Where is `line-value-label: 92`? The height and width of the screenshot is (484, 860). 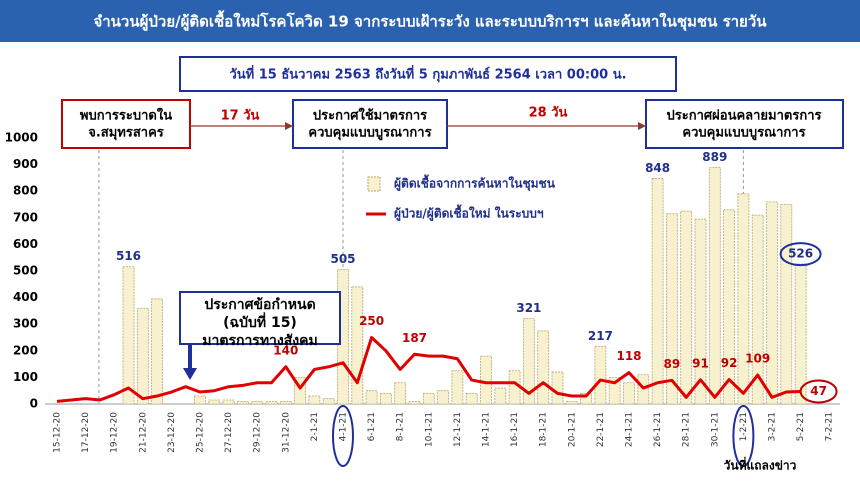 line-value-label: 92 is located at coordinates (729, 363).